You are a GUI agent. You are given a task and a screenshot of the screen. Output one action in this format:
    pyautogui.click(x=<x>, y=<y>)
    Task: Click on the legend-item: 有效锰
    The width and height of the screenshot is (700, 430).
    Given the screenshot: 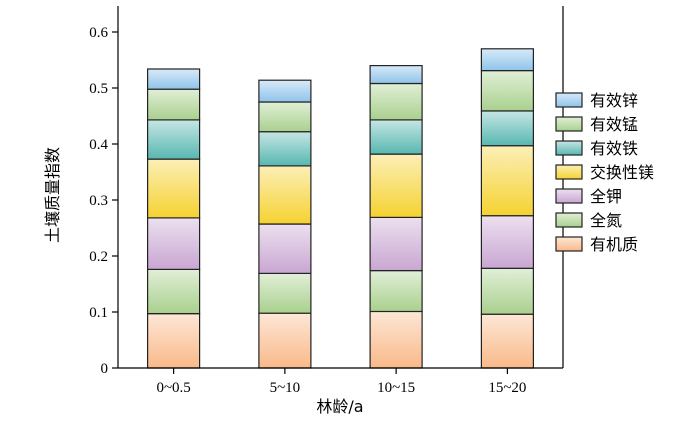 What is the action you would take?
    pyautogui.click(x=596, y=124)
    